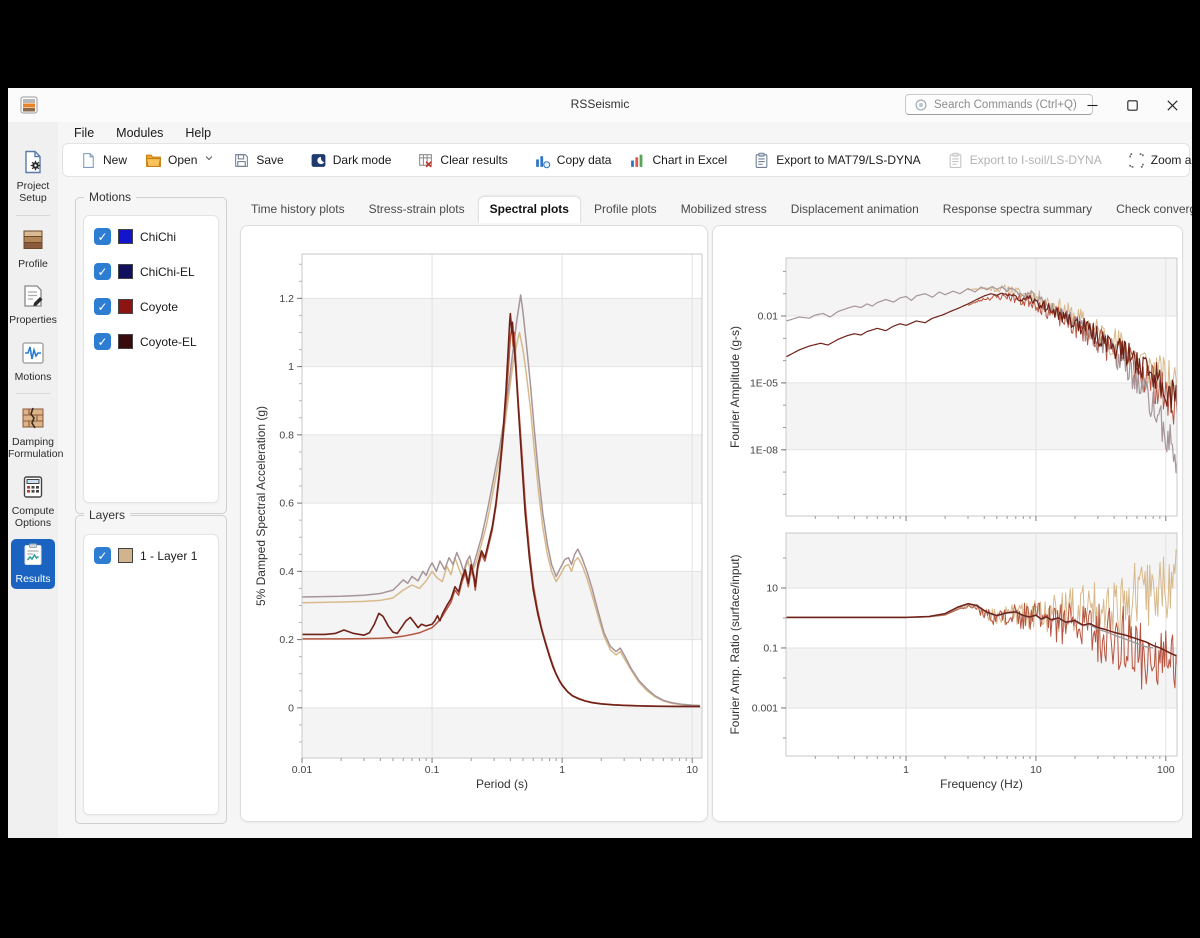  I want to click on layer-item-1-layer-1: ✓ 1 - Layer 1, so click(151, 555).